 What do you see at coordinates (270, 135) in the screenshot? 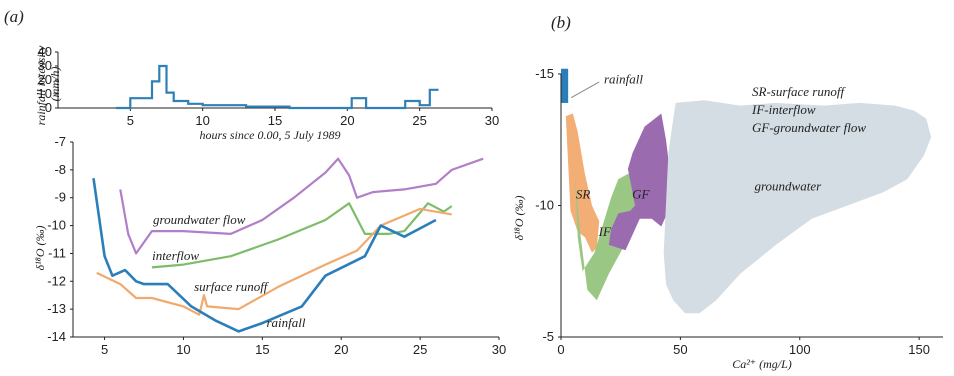
I see `hours-x-axis-label: hours since 0.00, 5 July 1989` at bounding box center [270, 135].